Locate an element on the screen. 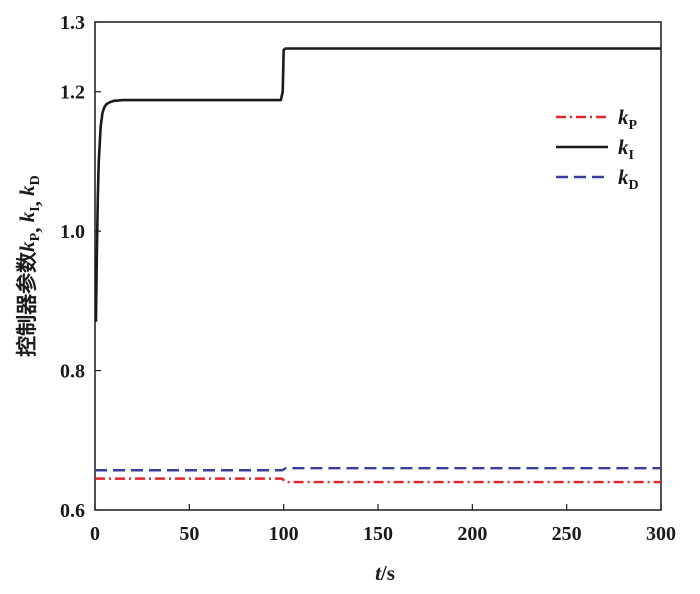  x-tick-label: 50 is located at coordinates (189, 534).